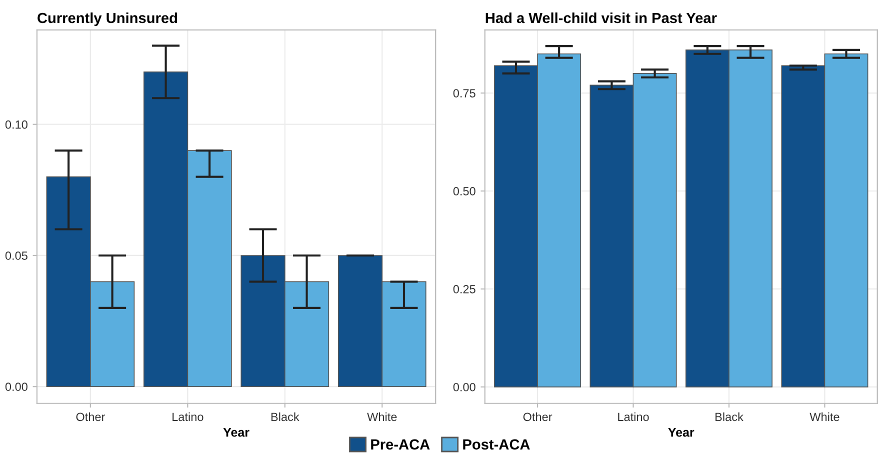  Describe the element at coordinates (16, 256) in the screenshot. I see `y-tick-label: 0.05` at that location.